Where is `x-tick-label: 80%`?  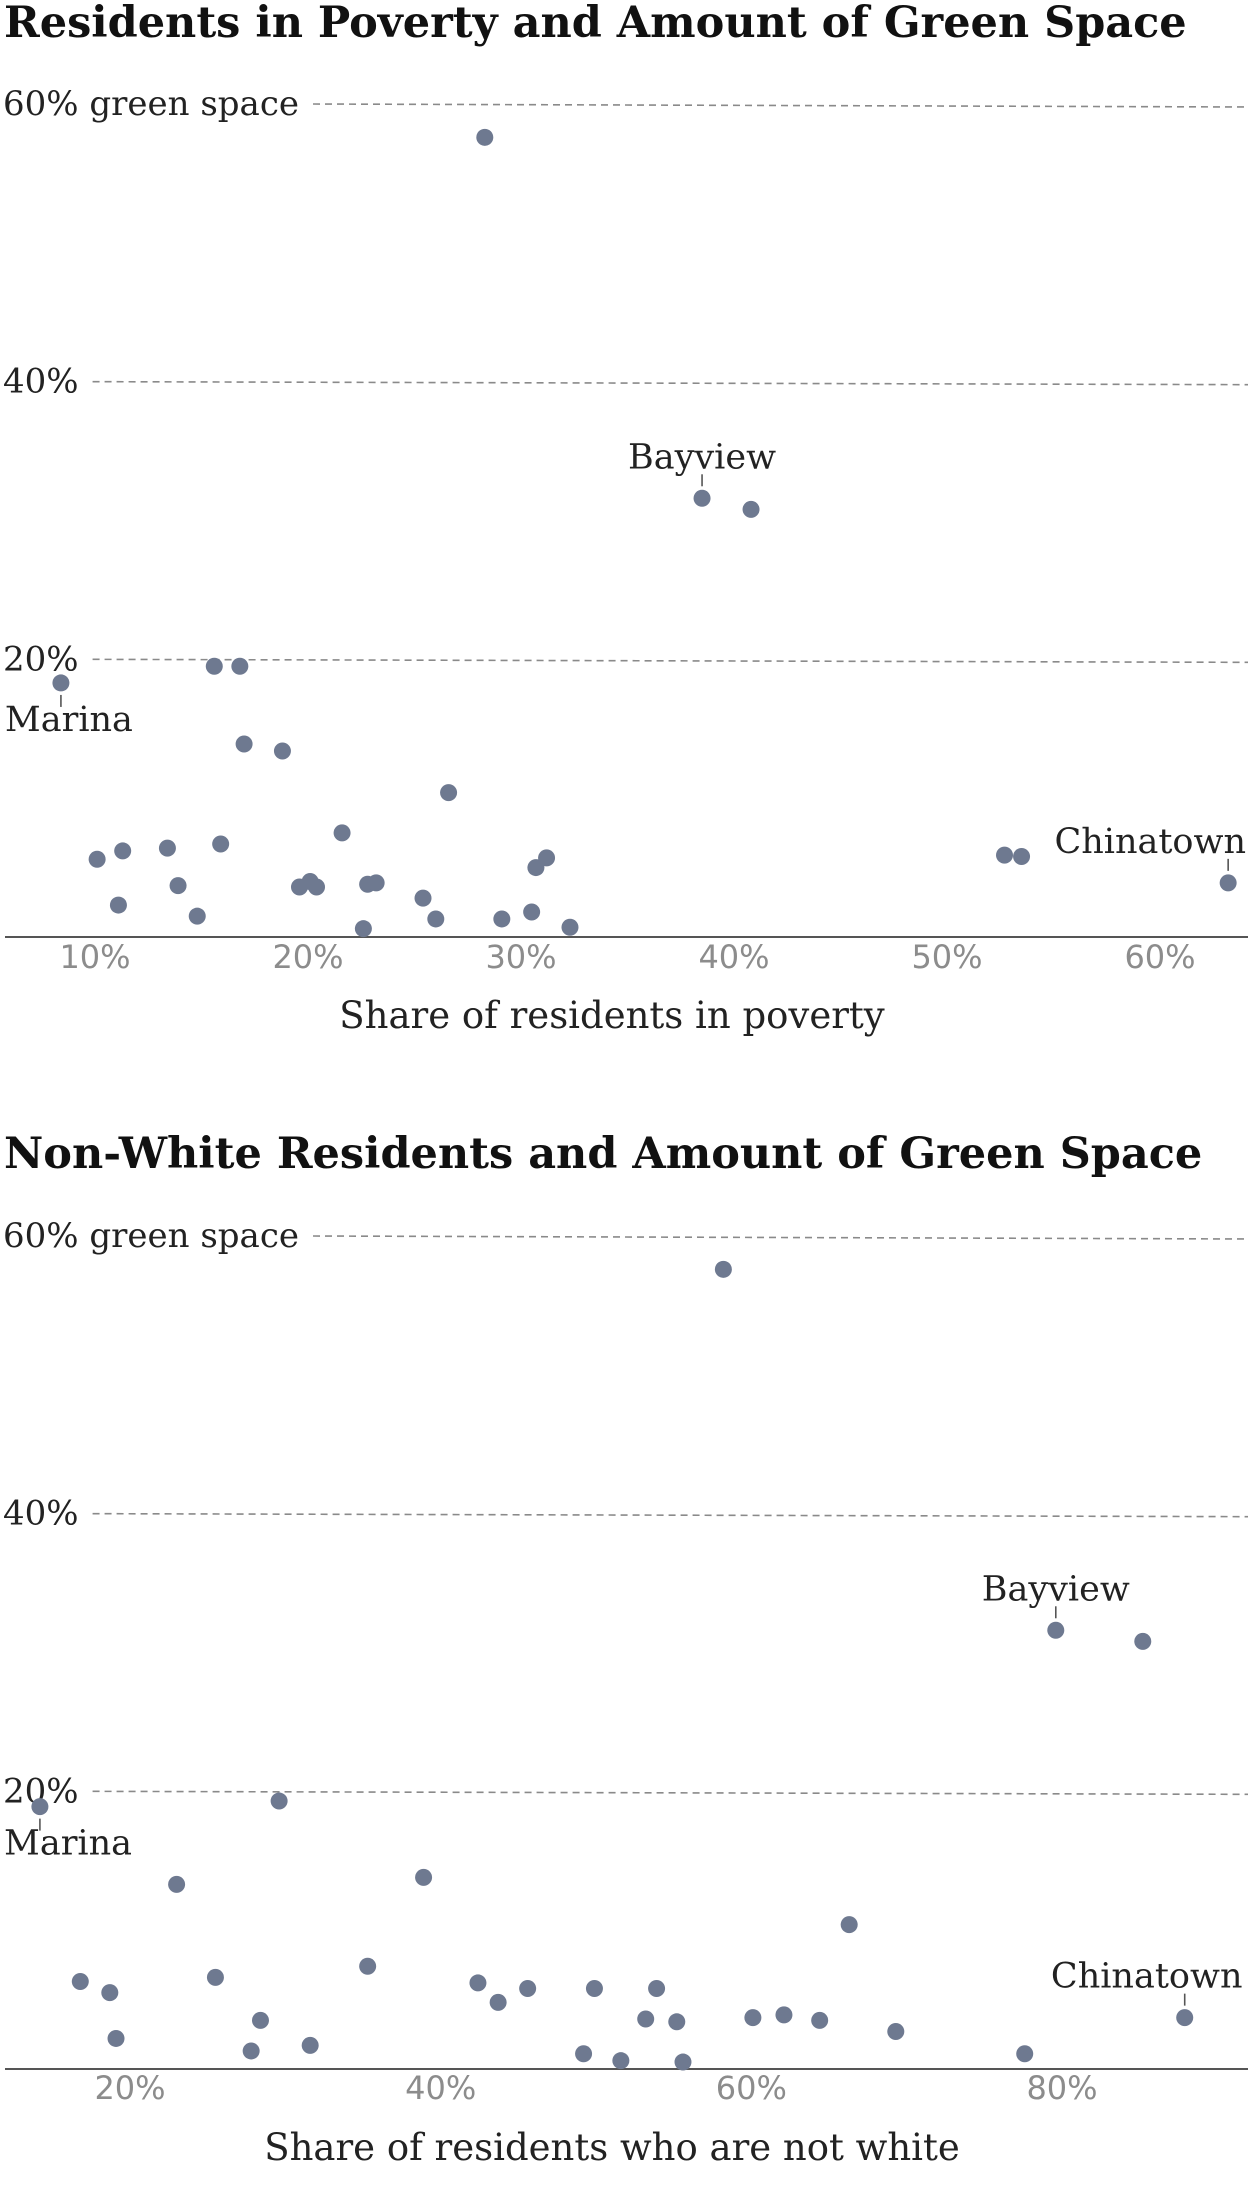 x-tick-label: 80% is located at coordinates (1061, 2088).